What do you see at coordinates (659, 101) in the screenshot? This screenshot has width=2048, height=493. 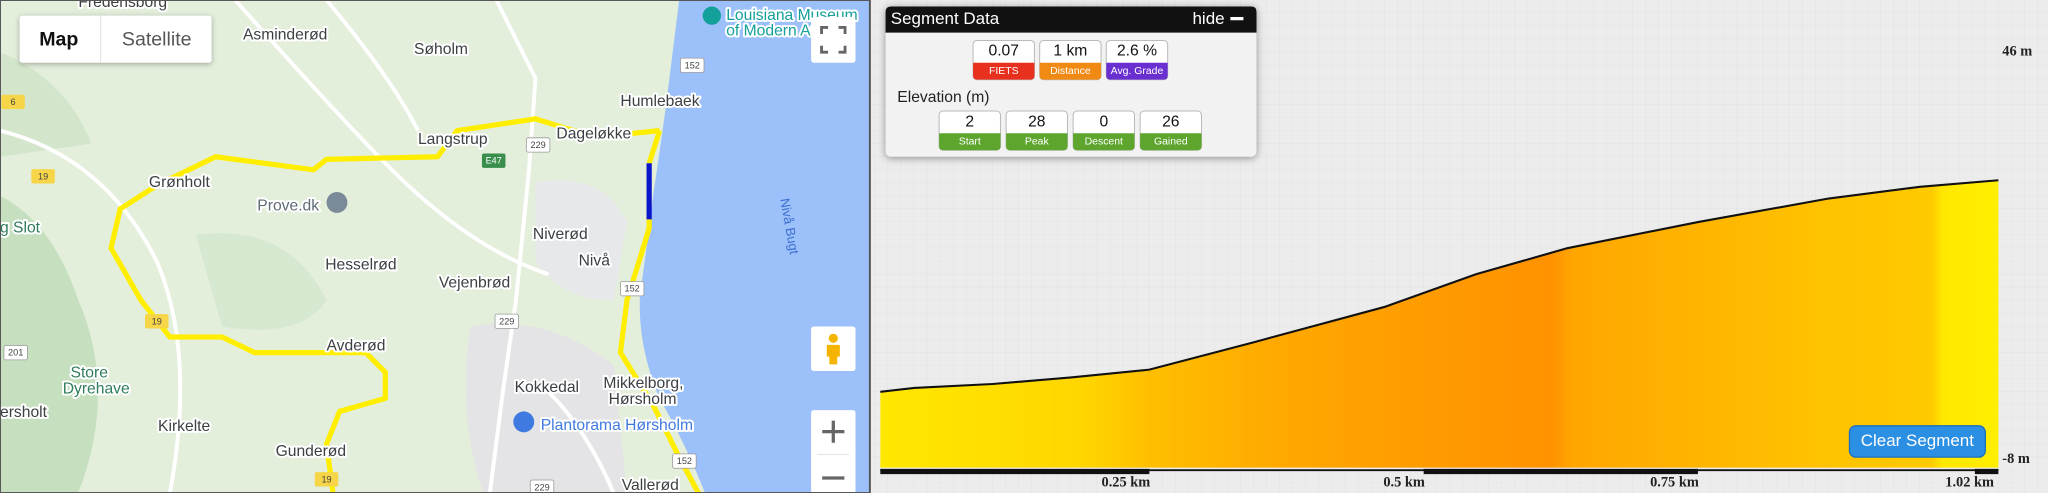 I see `place-label: Humlebaek` at bounding box center [659, 101].